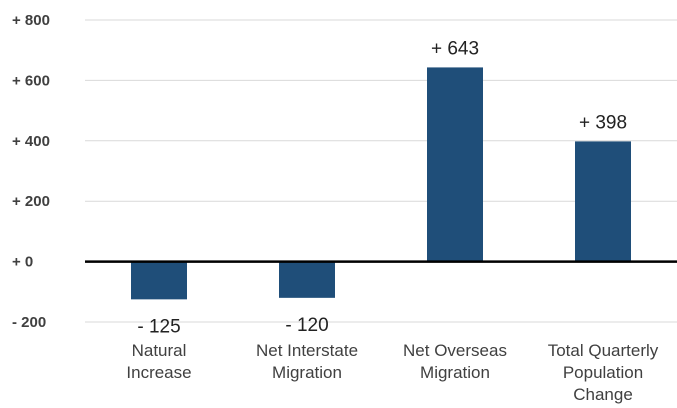 The height and width of the screenshot is (408, 677). I want to click on category-label: Net Interstate, so click(307, 350).